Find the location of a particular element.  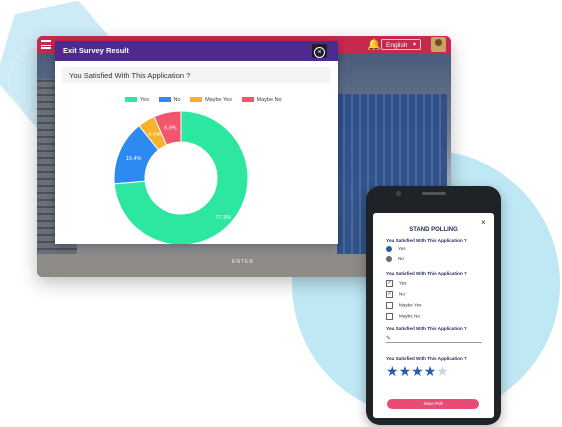

star-rating: ★★★★★ is located at coordinates (417, 371).